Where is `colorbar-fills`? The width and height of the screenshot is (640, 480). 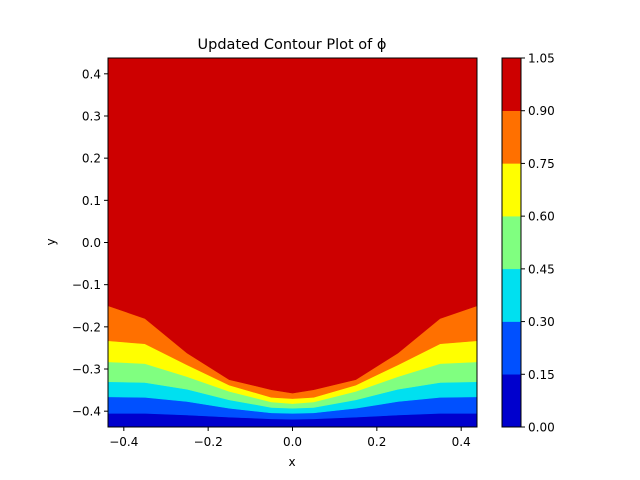 colorbar-fills is located at coordinates (511, 242).